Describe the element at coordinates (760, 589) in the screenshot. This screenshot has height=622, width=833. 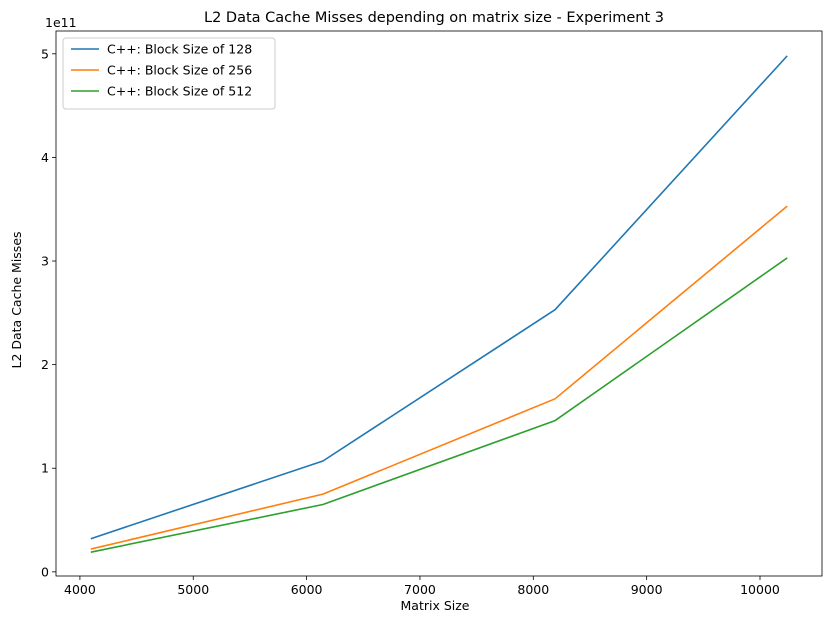
I see `x-tick-label: 10000` at that location.